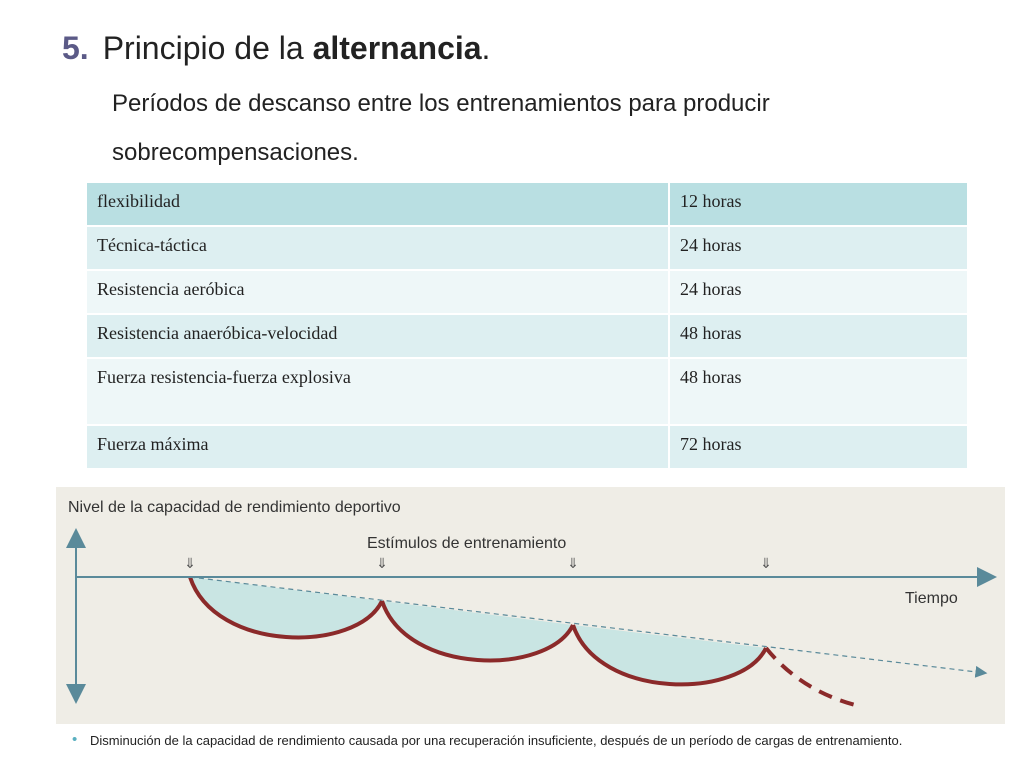 Image resolution: width=1024 pixels, height=768 pixels. I want to click on table-cell: 12 horas, so click(818, 204).